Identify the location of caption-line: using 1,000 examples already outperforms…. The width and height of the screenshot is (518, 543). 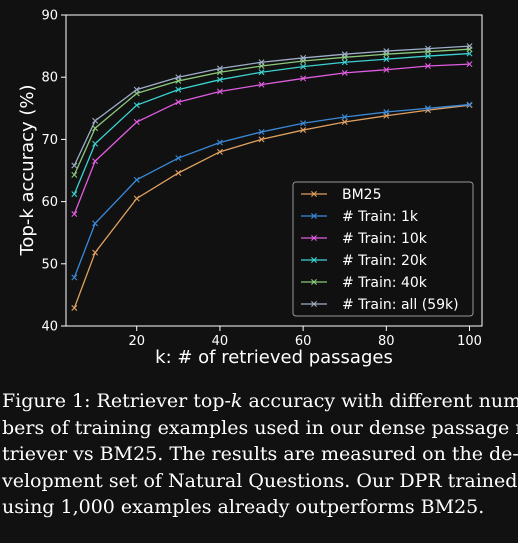
(258, 507).